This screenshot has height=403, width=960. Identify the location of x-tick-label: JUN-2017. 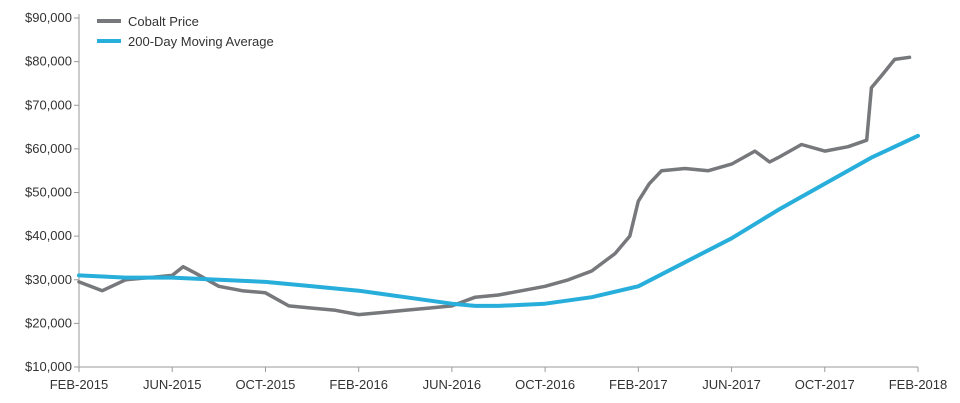
(731, 384).